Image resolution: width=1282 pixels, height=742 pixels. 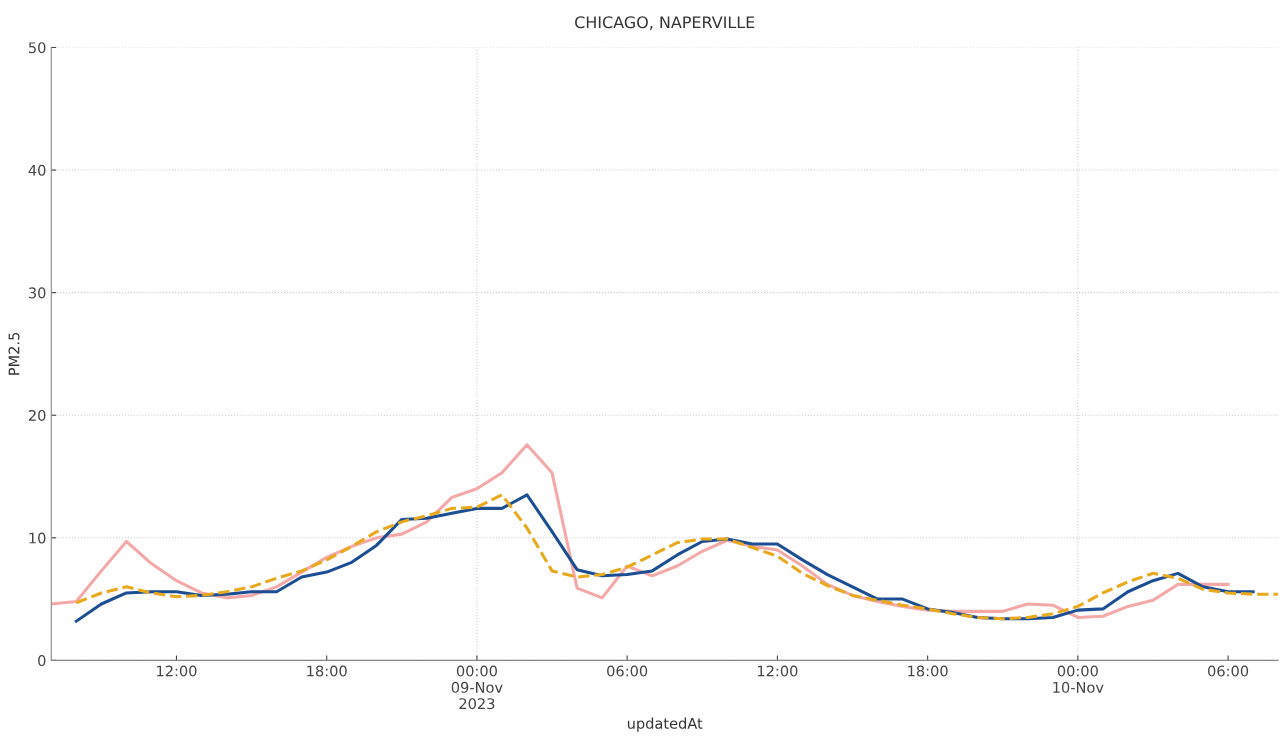 What do you see at coordinates (37, 538) in the screenshot?
I see `y-tick-label: 10` at bounding box center [37, 538].